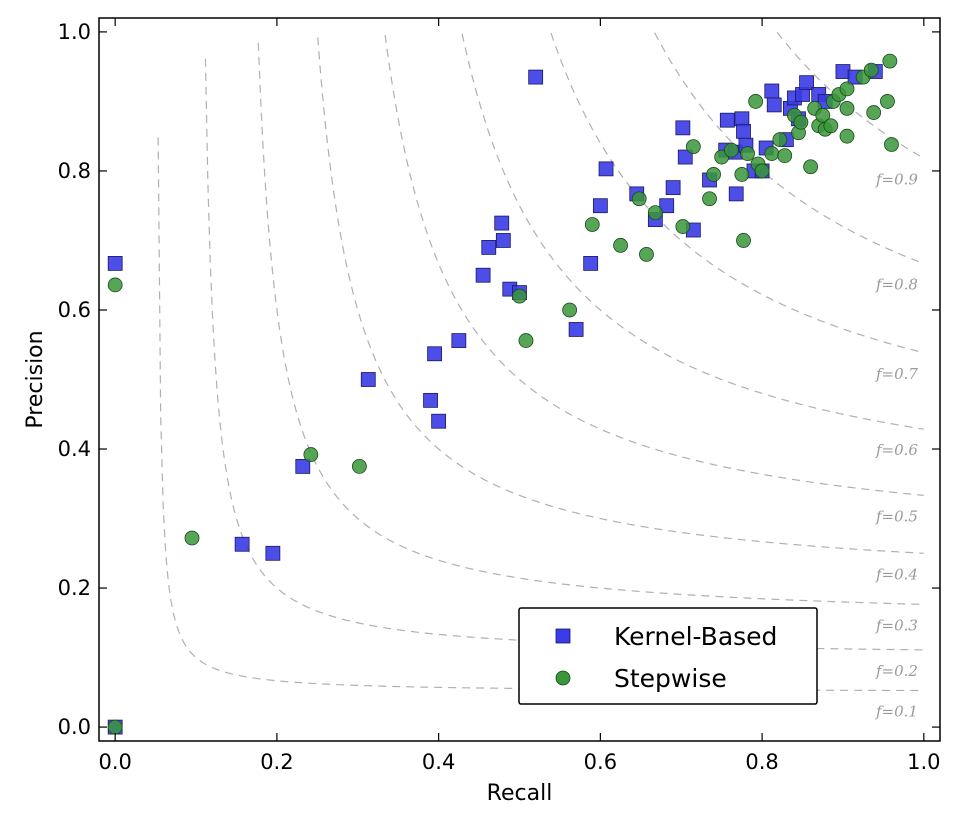 This screenshot has height=815, width=960. Describe the element at coordinates (74, 727) in the screenshot. I see `y-tick-label: 0.0` at that location.